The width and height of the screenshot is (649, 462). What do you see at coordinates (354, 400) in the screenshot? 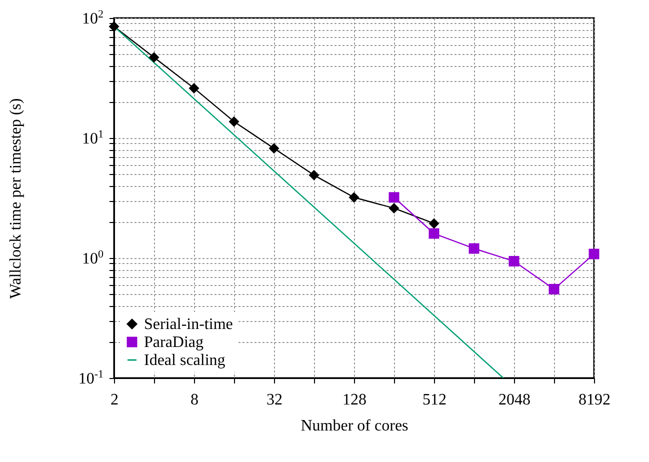
I see `x-tick-label: 128` at bounding box center [354, 400].